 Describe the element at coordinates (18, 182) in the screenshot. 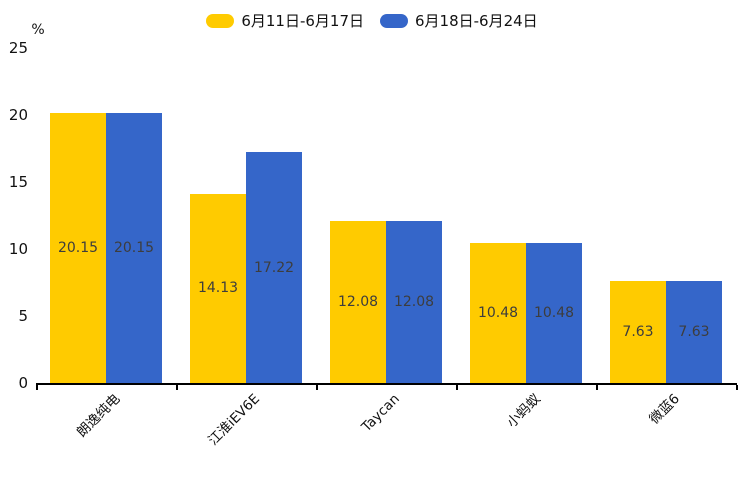

I see `y-tick-label-15: 15` at that location.